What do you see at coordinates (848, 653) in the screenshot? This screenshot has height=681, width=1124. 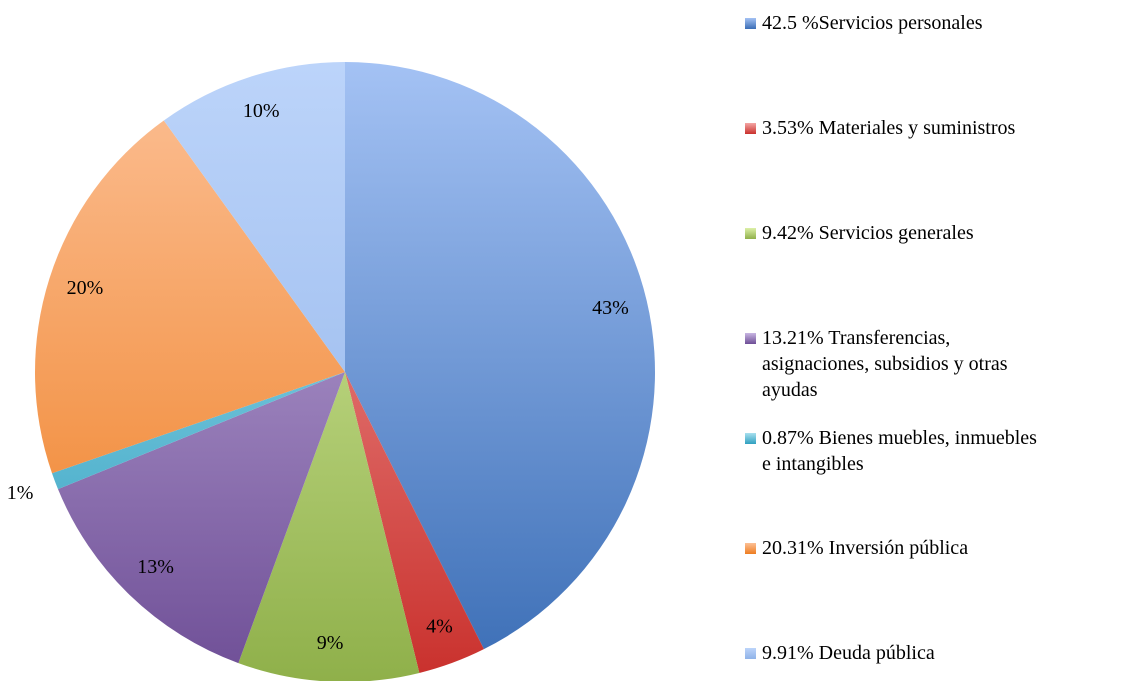 I see `legend-label: 9.91% Deuda pública` at bounding box center [848, 653].